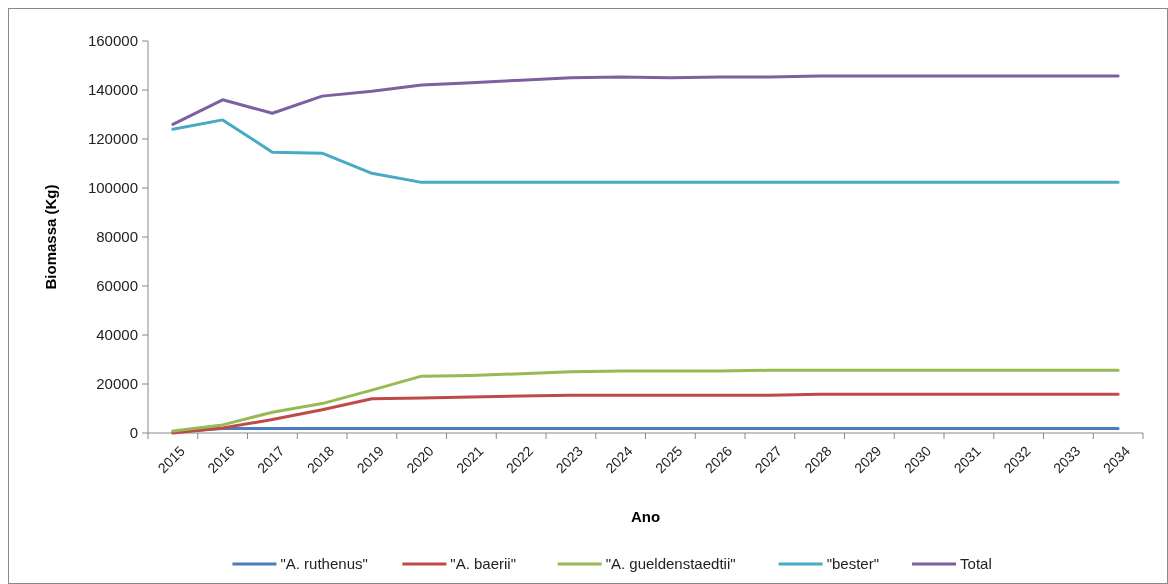  What do you see at coordinates (133, 433) in the screenshot?
I see `y-tick-label: 0` at bounding box center [133, 433].